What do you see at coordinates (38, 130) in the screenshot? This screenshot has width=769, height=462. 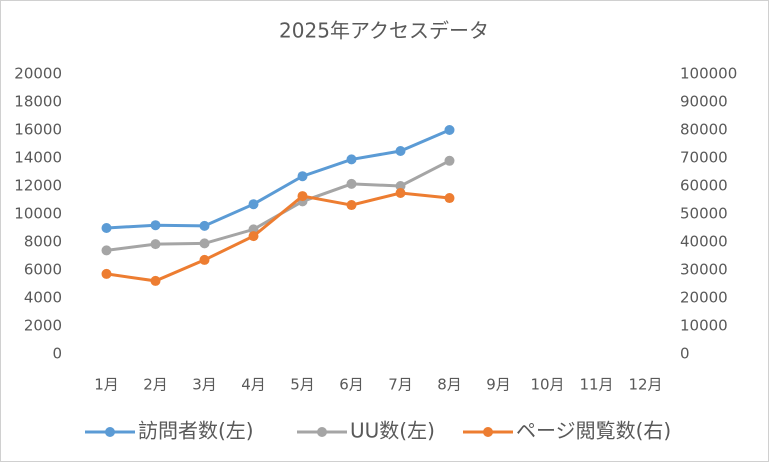 I see `y-tick-label: 16000` at bounding box center [38, 130].